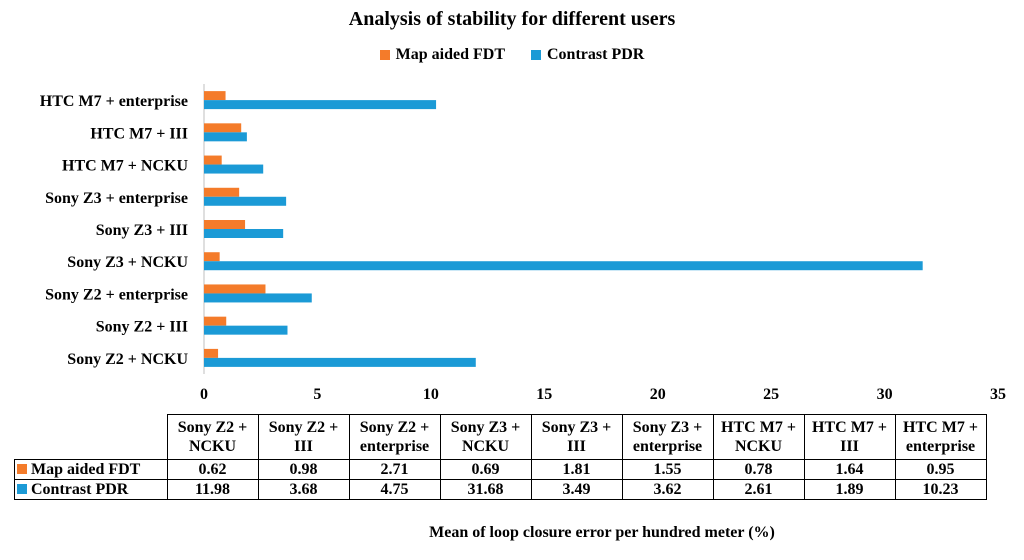 The width and height of the screenshot is (1024, 560). What do you see at coordinates (849, 437) in the screenshot?
I see `table-header-htc-m7-iii: HTC M7 + III` at bounding box center [849, 437].